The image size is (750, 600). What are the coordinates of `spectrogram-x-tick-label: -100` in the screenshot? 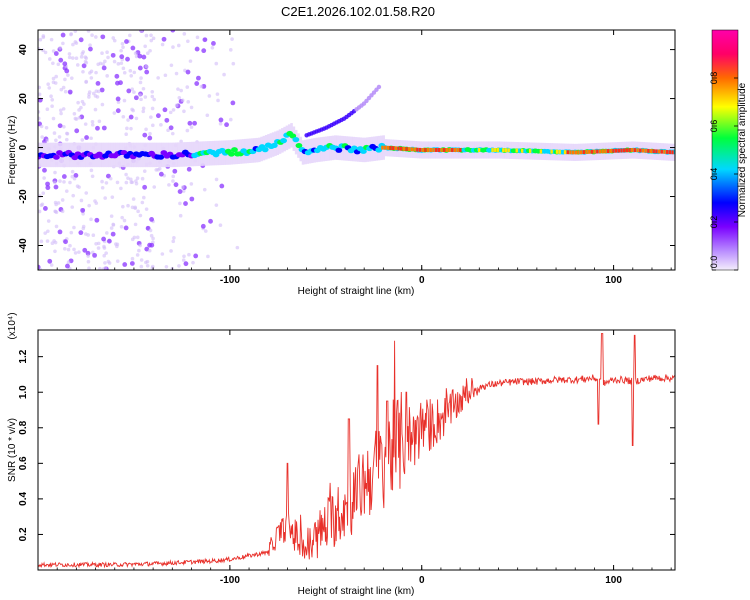 It's located at (230, 280).